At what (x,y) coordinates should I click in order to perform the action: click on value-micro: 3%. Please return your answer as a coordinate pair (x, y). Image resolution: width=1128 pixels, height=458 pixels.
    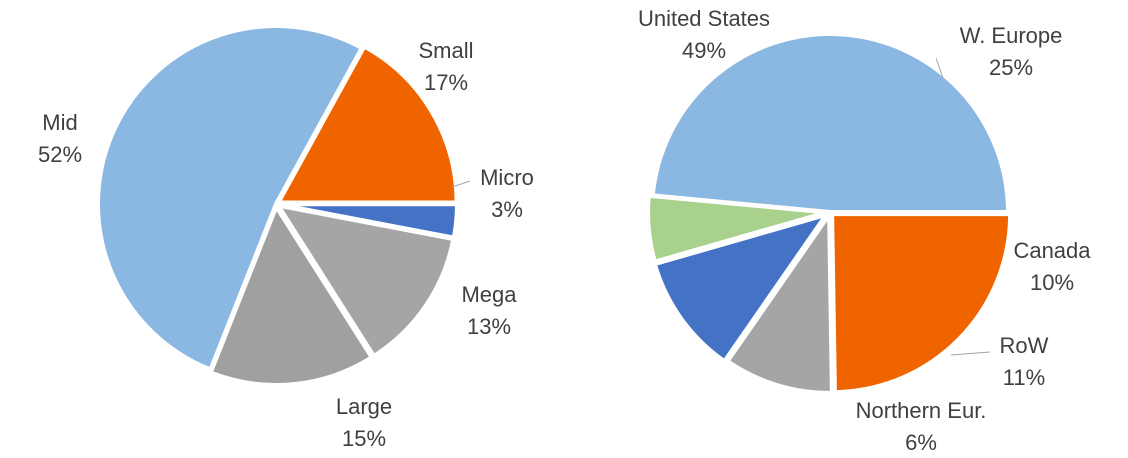
    Looking at the image, I should click on (507, 209).